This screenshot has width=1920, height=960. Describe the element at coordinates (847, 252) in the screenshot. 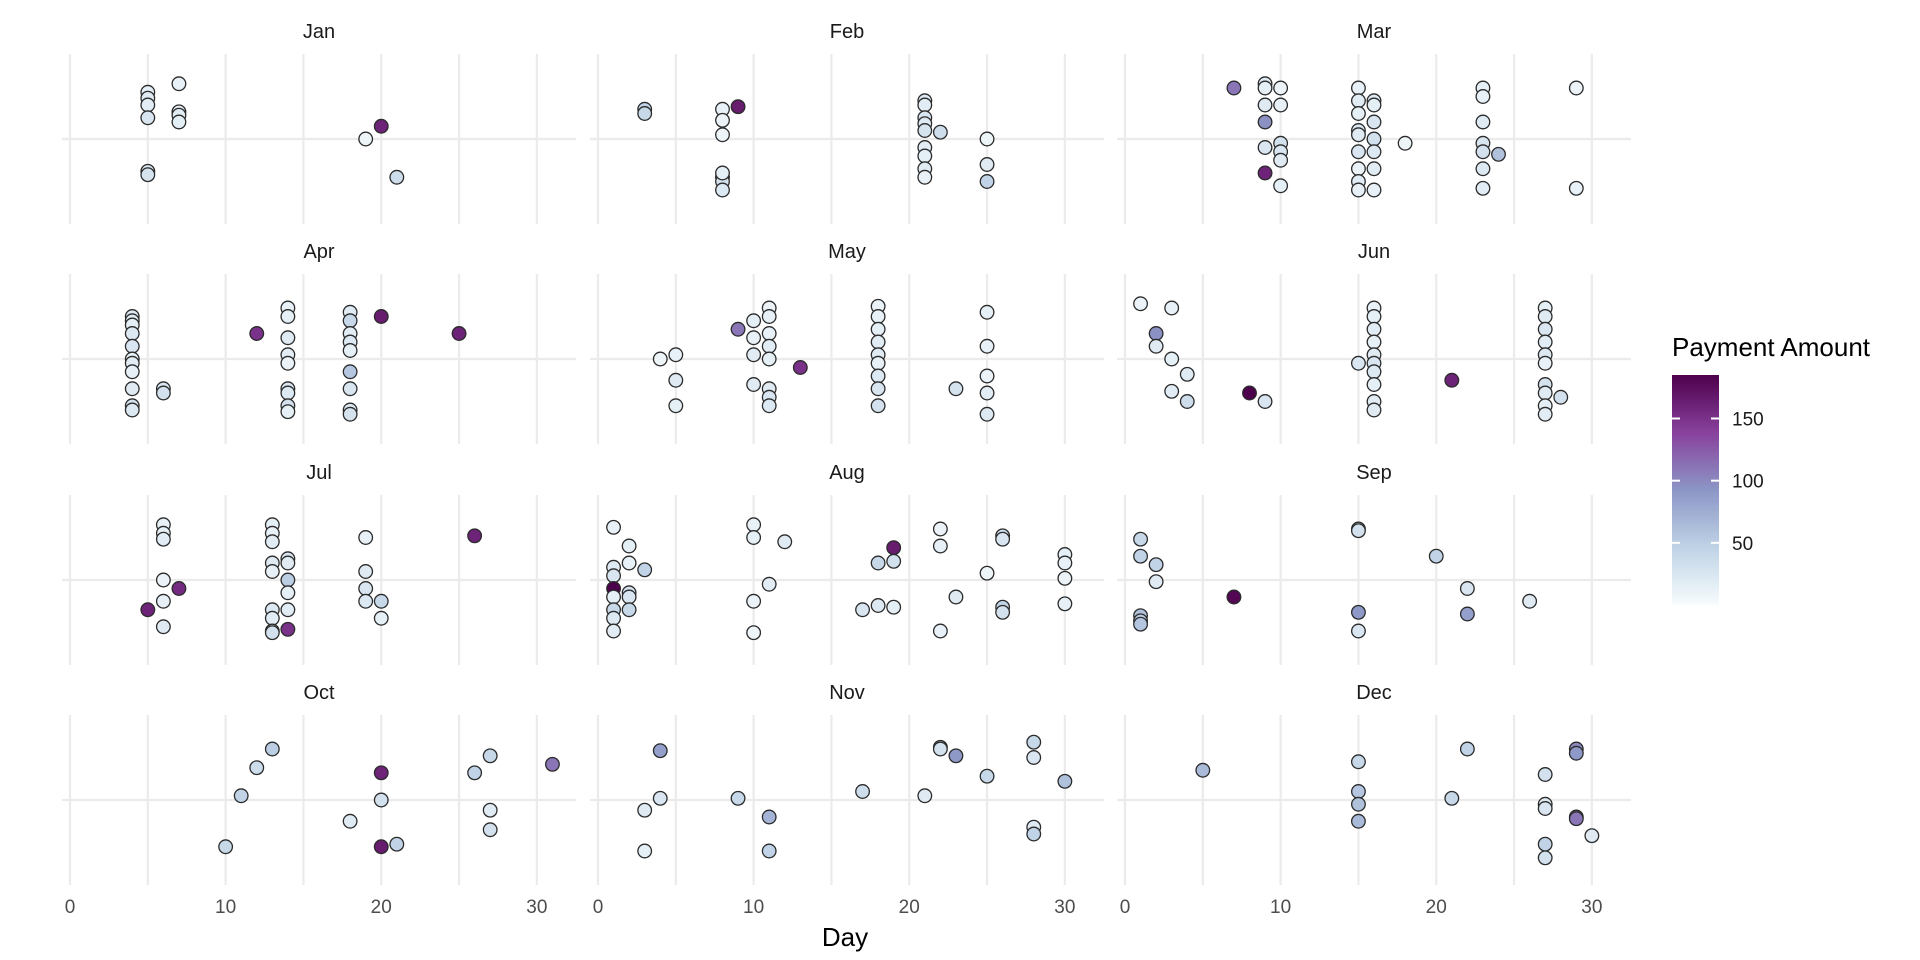

I see `facet-label: May` at that location.